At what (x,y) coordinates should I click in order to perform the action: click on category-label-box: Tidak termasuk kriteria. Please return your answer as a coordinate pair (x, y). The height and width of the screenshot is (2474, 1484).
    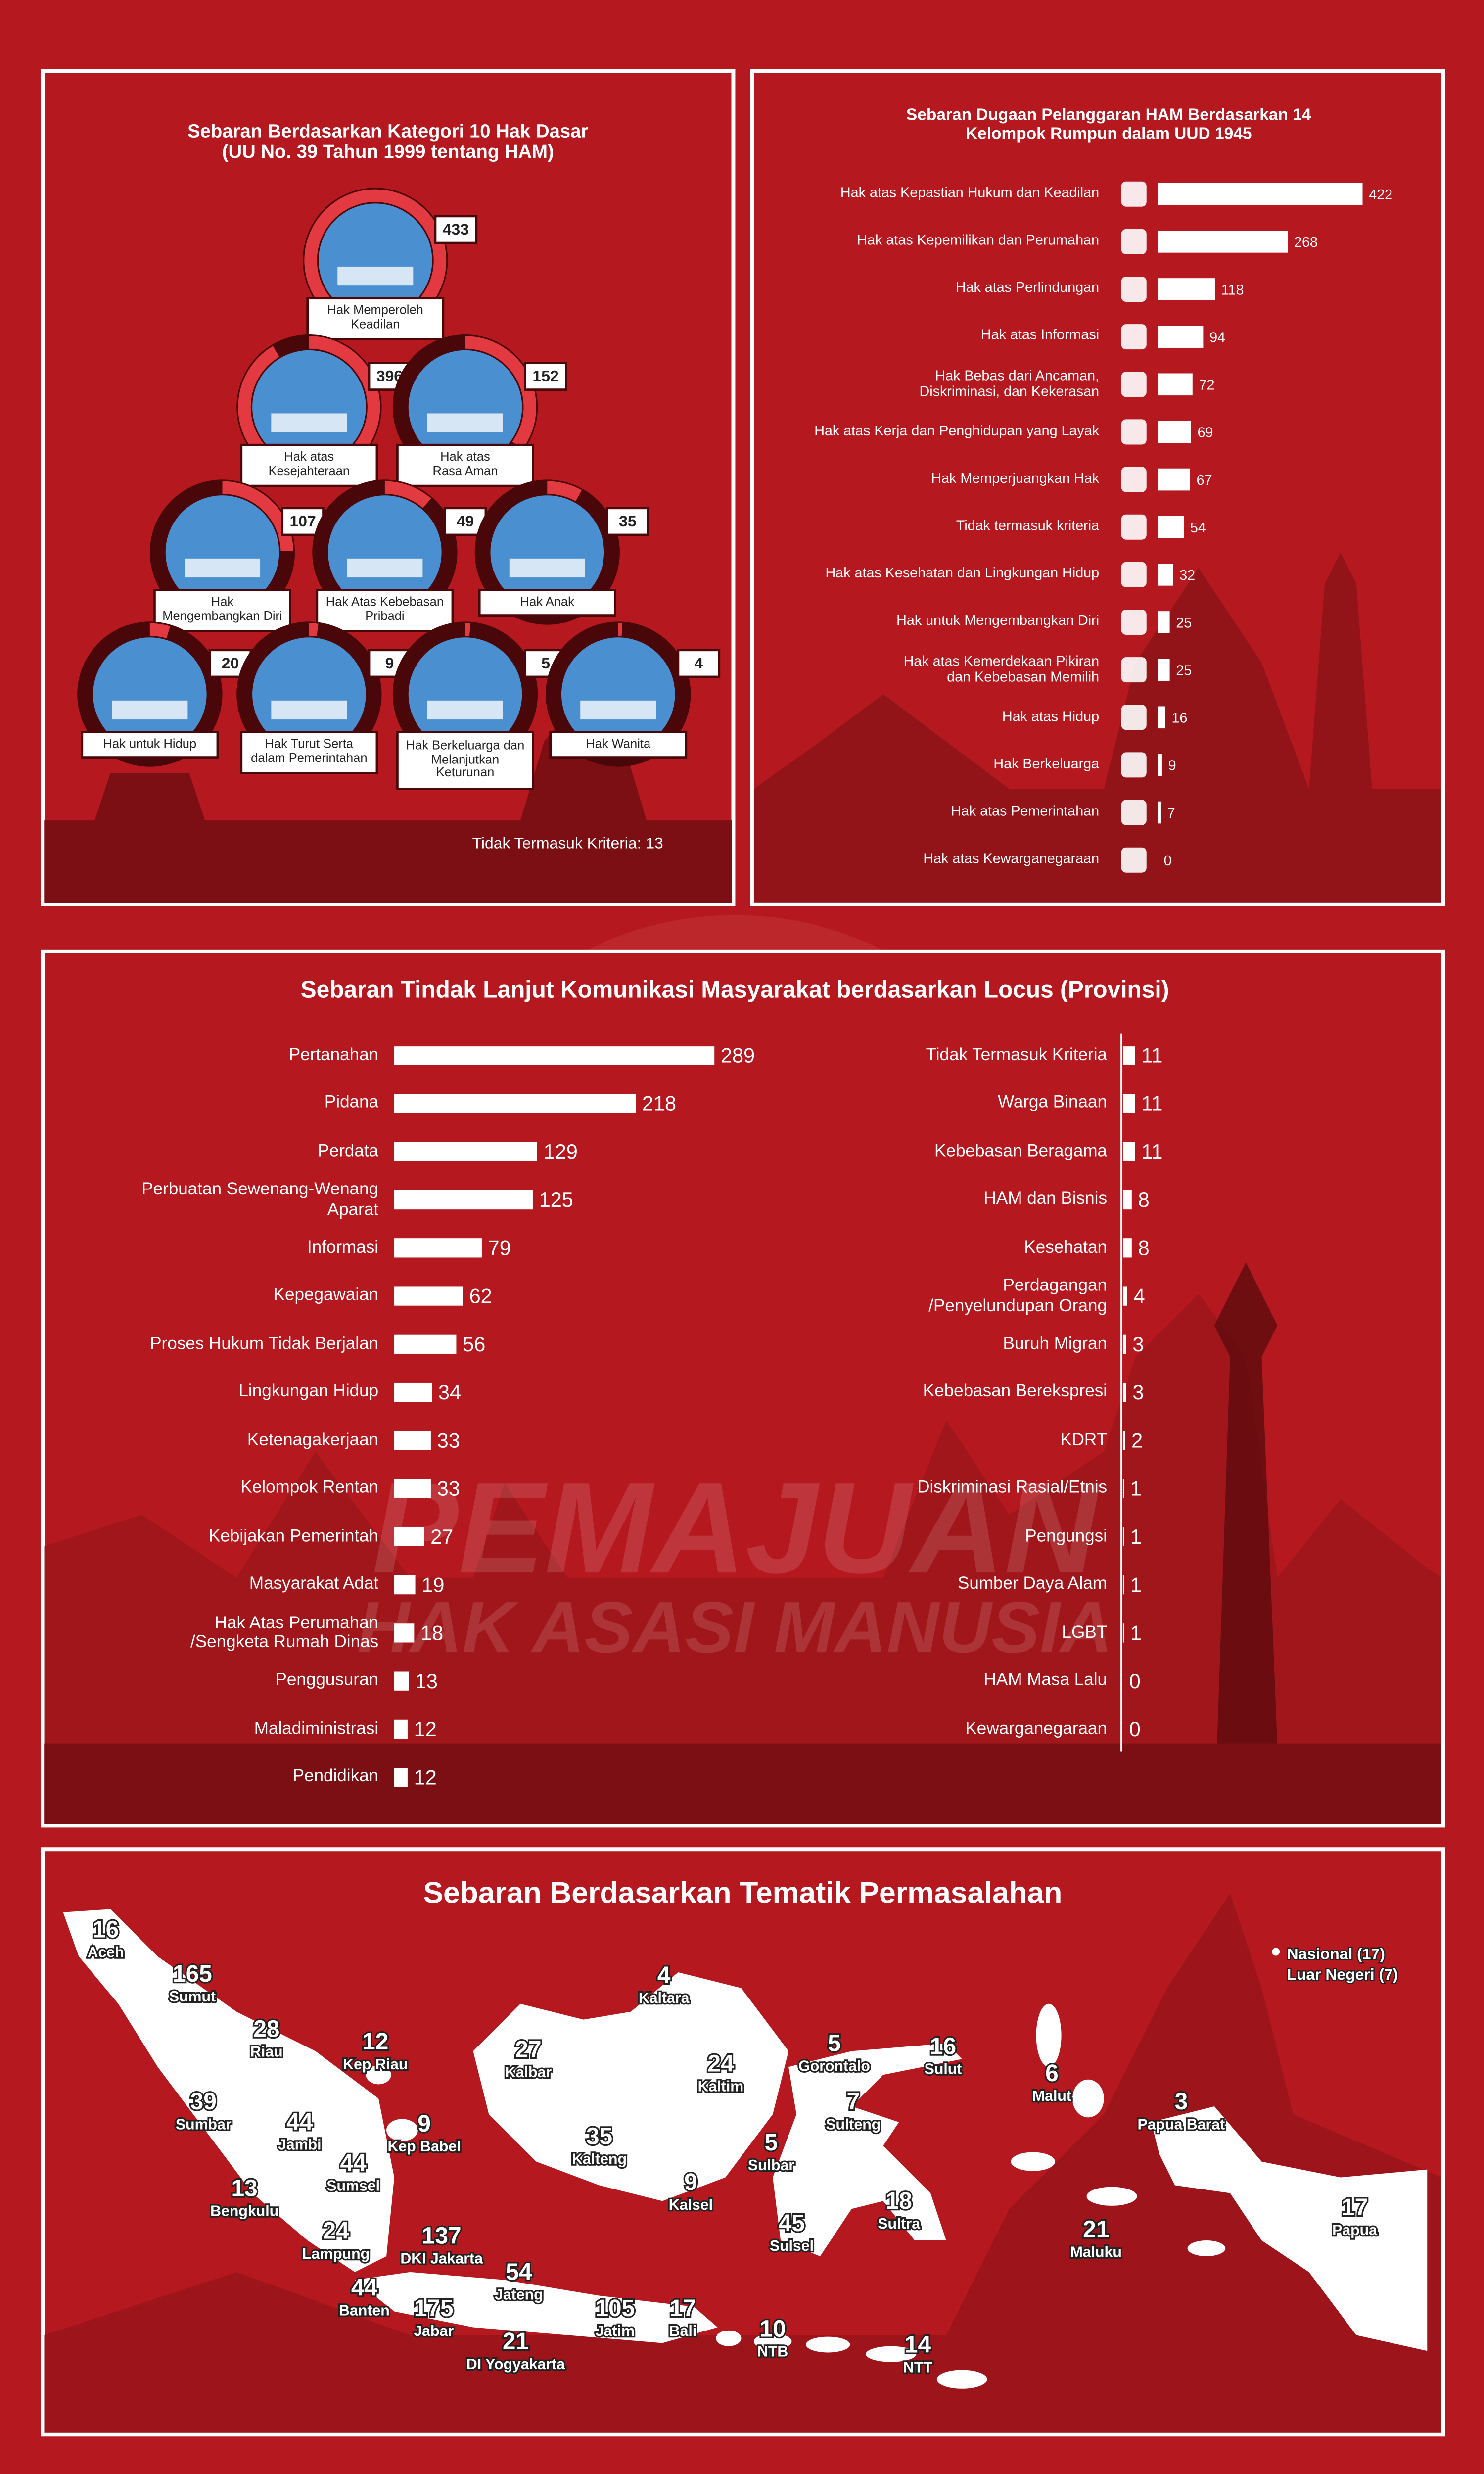
    Looking at the image, I should click on (1027, 526).